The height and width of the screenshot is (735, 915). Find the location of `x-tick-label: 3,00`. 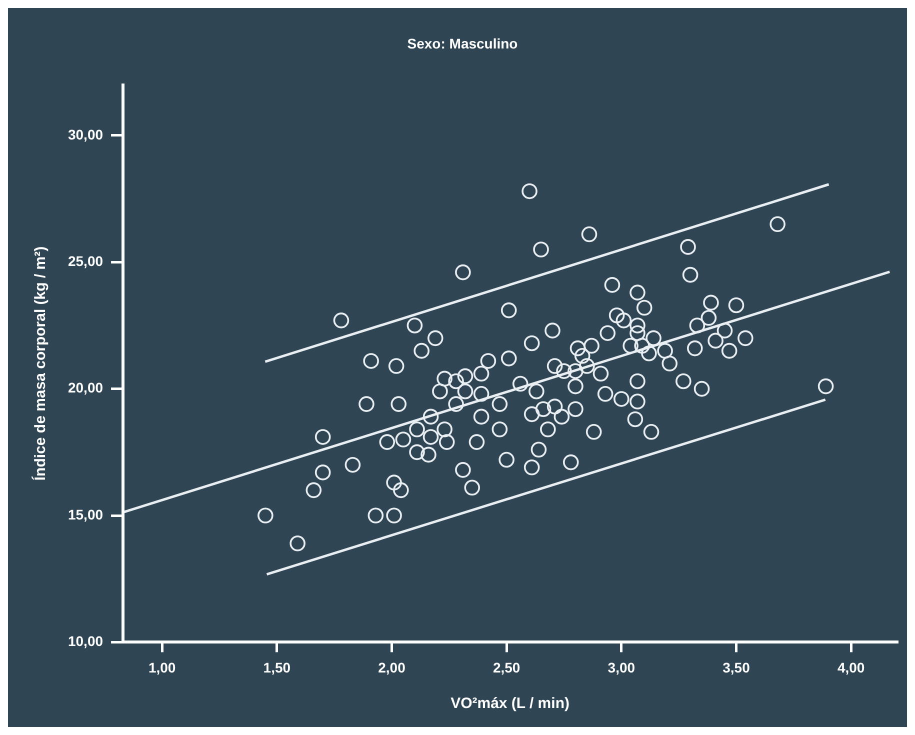

x-tick-label: 3,00 is located at coordinates (622, 667).